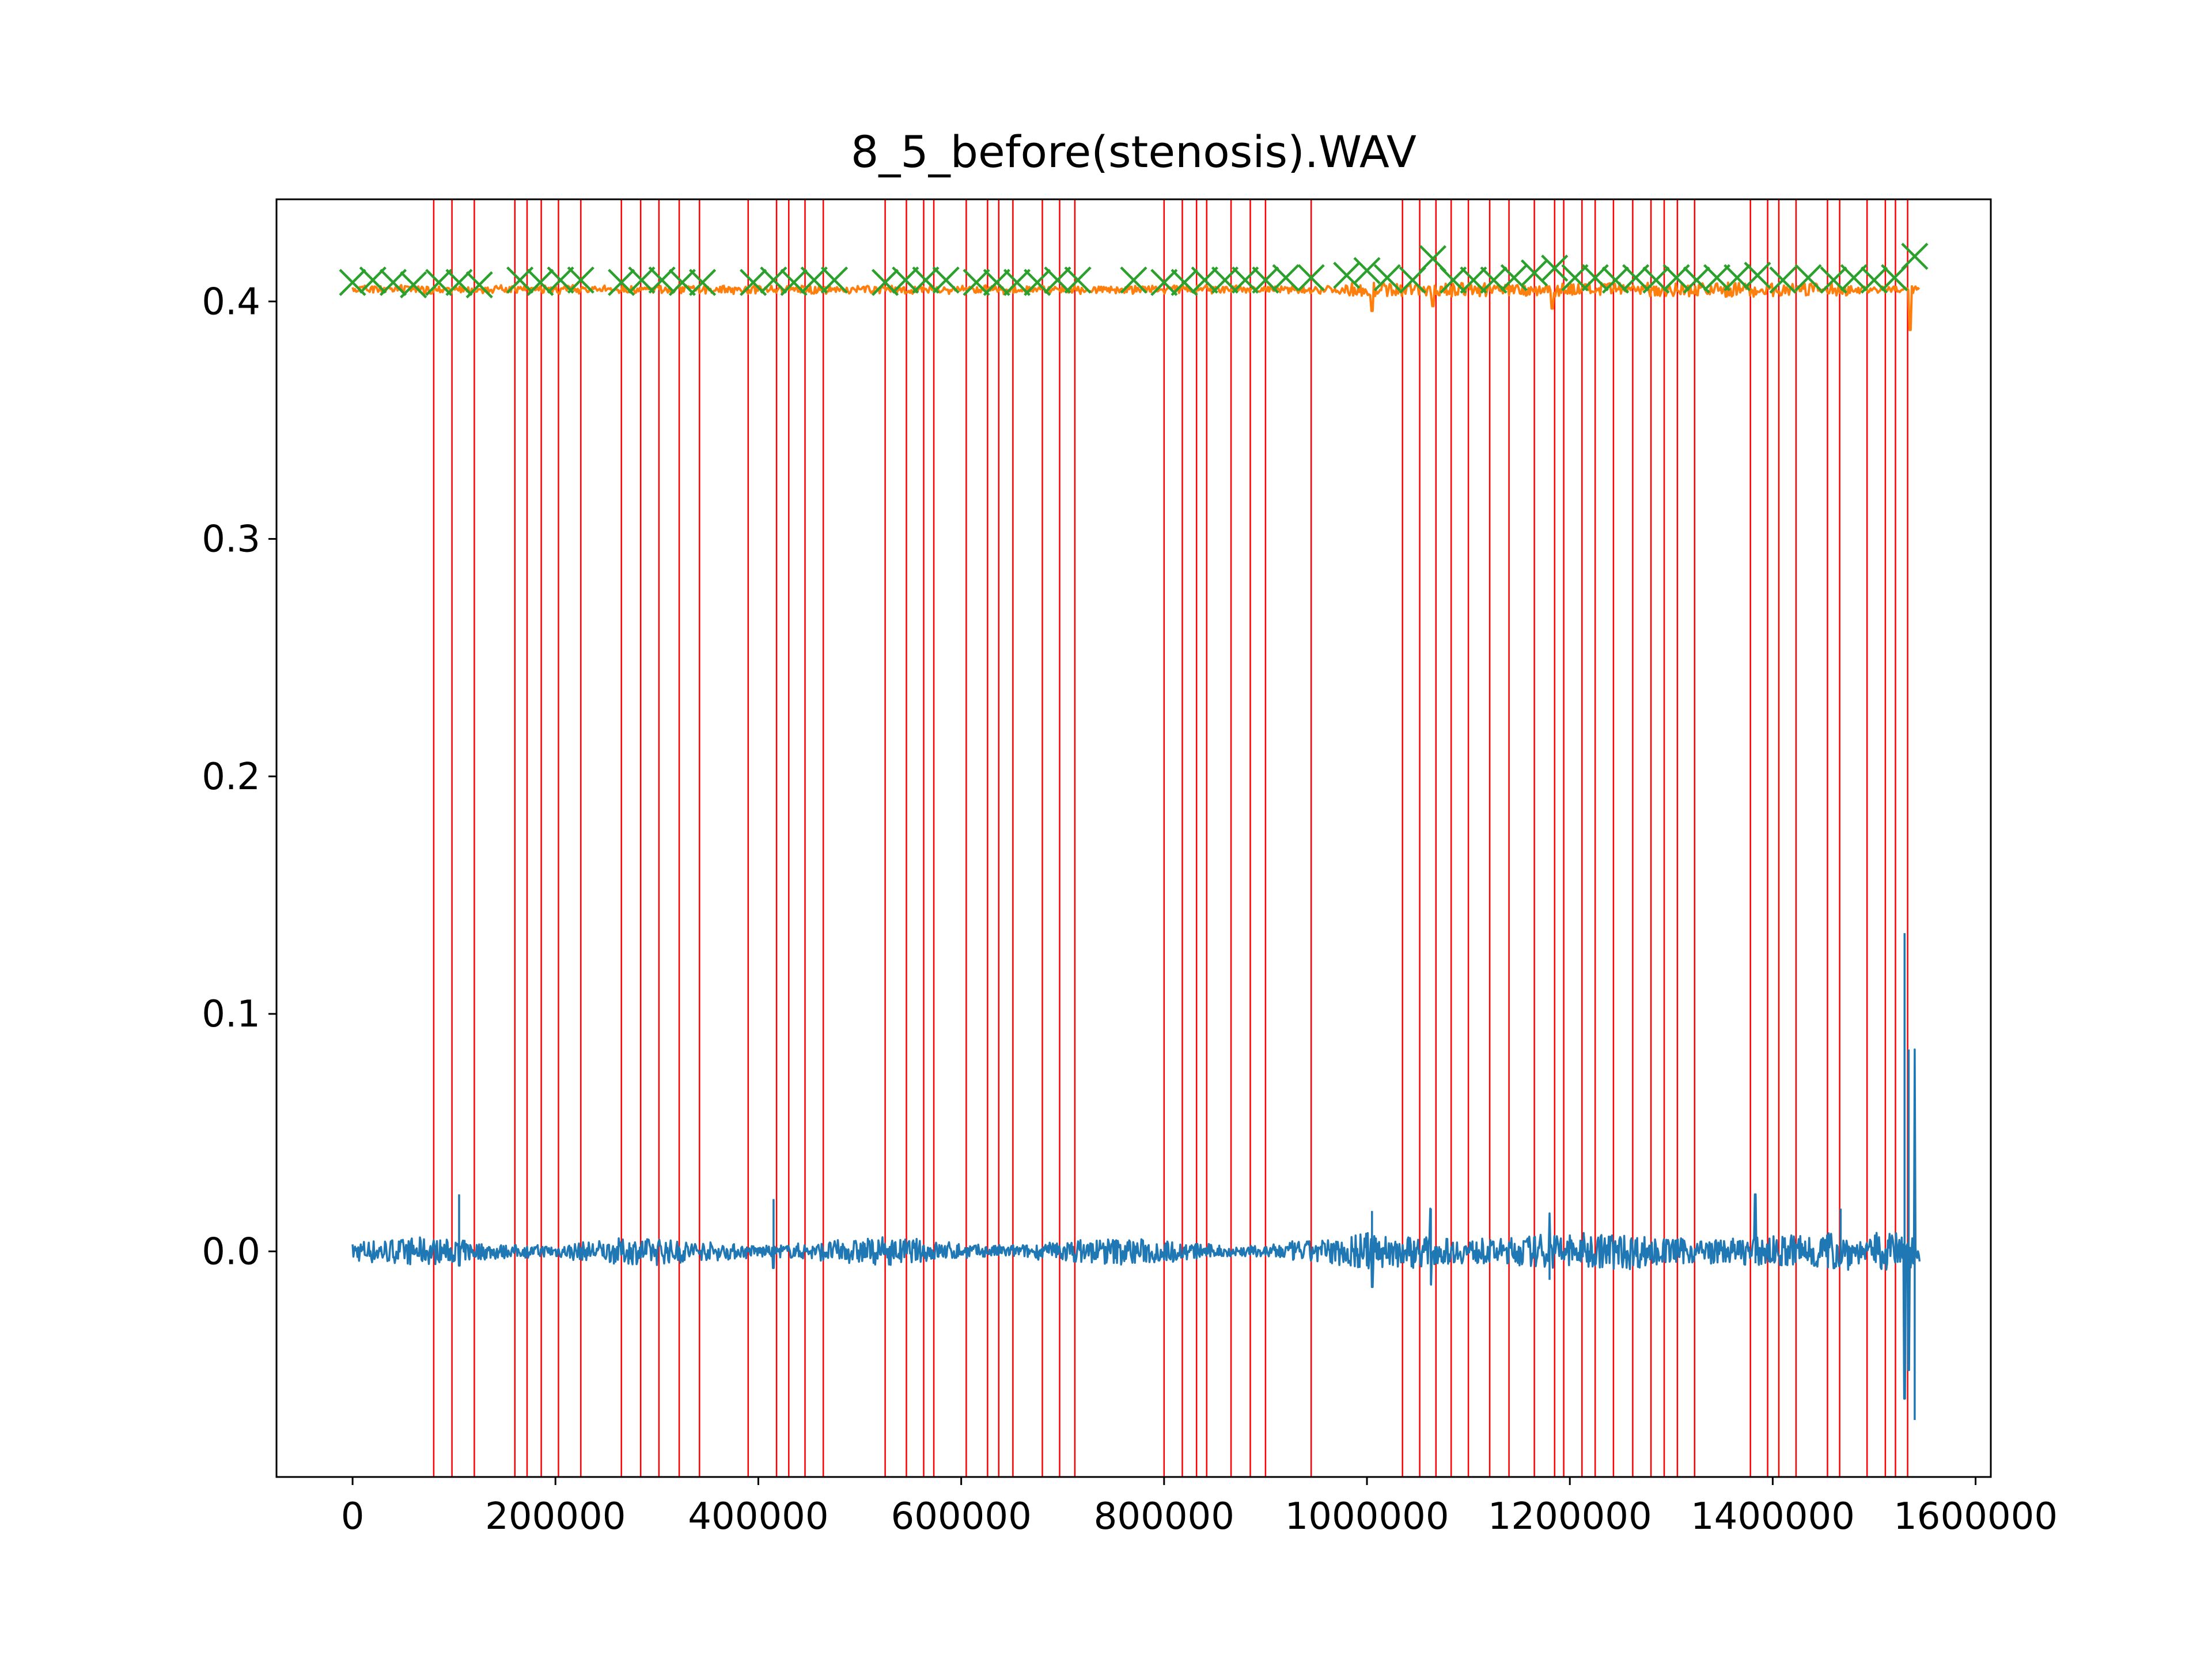 This screenshot has height=1659, width=2212. What do you see at coordinates (758, 1516) in the screenshot?
I see `x-tick-label-2: 400000` at bounding box center [758, 1516].